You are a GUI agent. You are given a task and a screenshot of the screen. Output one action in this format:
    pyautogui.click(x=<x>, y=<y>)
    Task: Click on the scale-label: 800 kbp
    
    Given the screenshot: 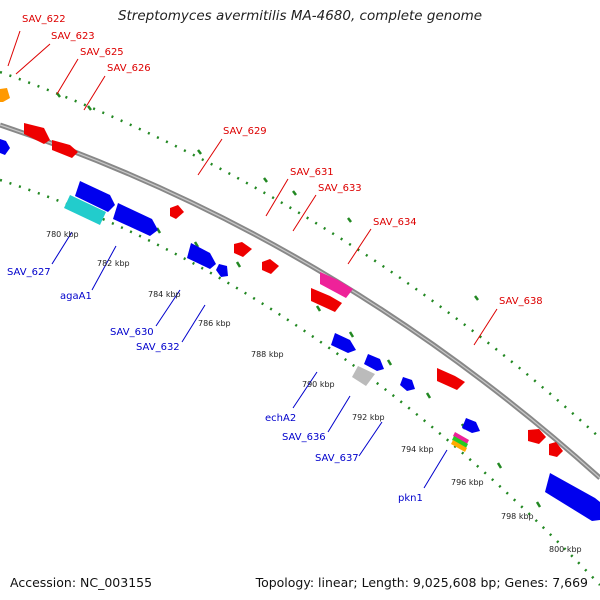 What is the action you would take?
    pyautogui.click(x=565, y=549)
    